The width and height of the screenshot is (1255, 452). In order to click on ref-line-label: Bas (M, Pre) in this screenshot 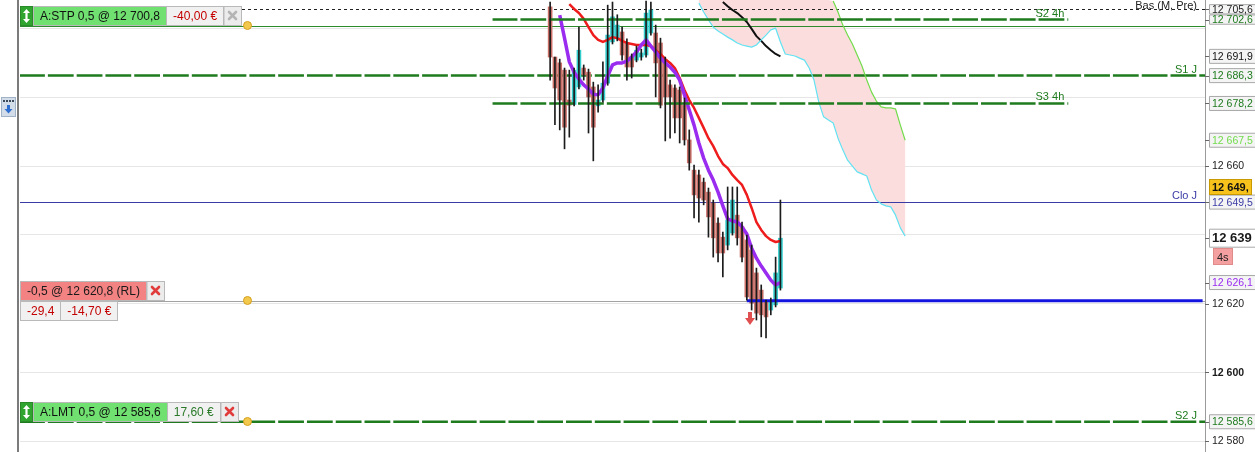, I will do `click(1166, 5)`.